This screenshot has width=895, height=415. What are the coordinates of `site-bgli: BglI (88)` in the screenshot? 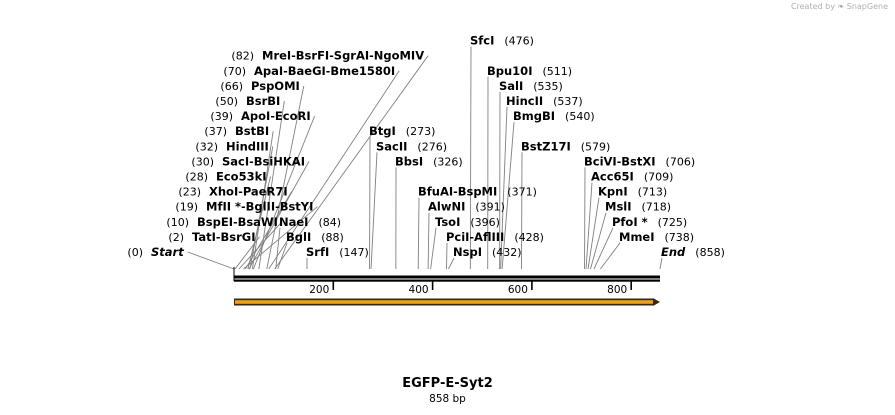 It's located at (315, 237).